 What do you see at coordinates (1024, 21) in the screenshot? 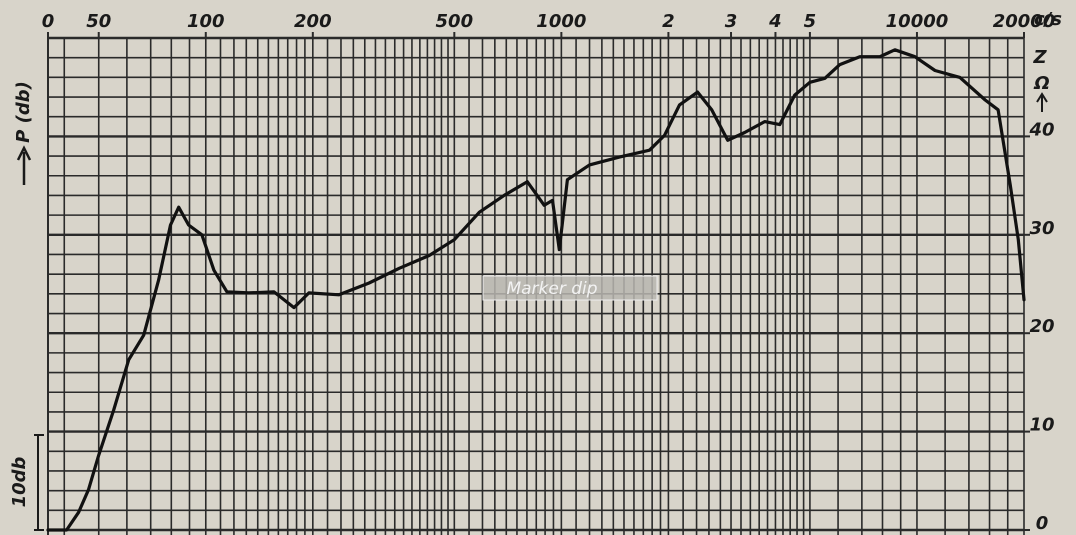
I see `x-tick-label: 20000` at bounding box center [1024, 21].